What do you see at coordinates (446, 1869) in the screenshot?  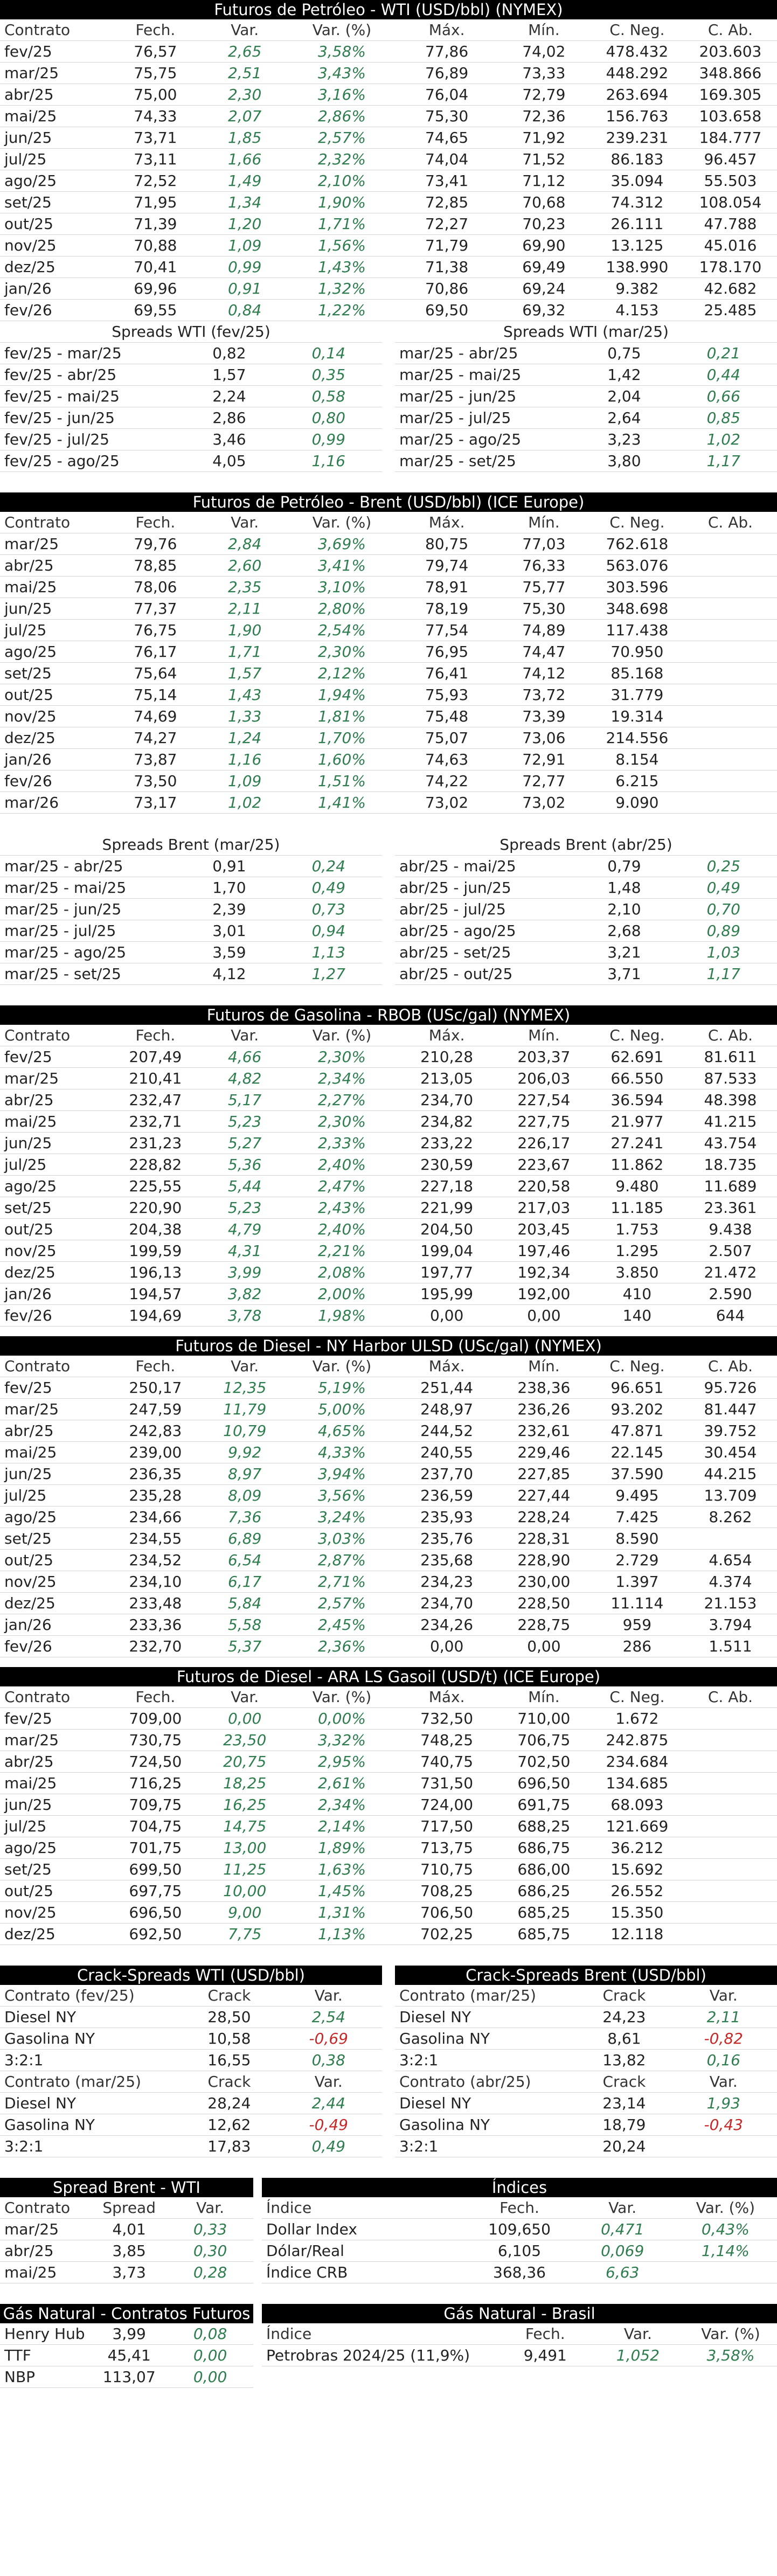 I see `table-cell: 710,75` at bounding box center [446, 1869].